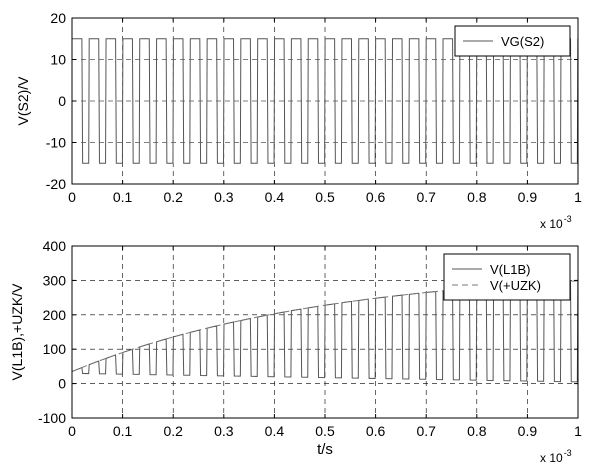 The width and height of the screenshot is (590, 465). Describe the element at coordinates (515, 285) in the screenshot. I see `legend-label-v-uzk: V(+UZK)` at that location.